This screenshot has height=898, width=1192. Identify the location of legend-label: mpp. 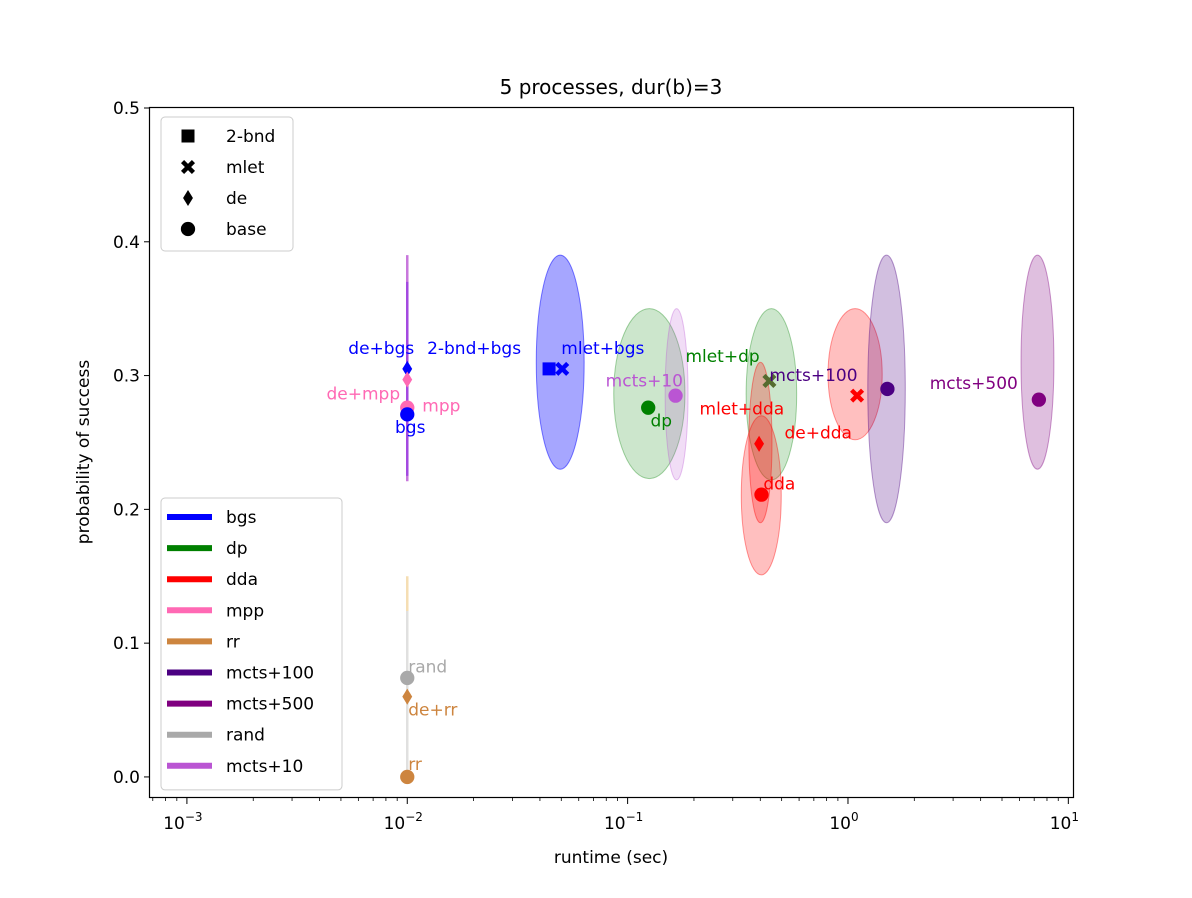
(245, 611).